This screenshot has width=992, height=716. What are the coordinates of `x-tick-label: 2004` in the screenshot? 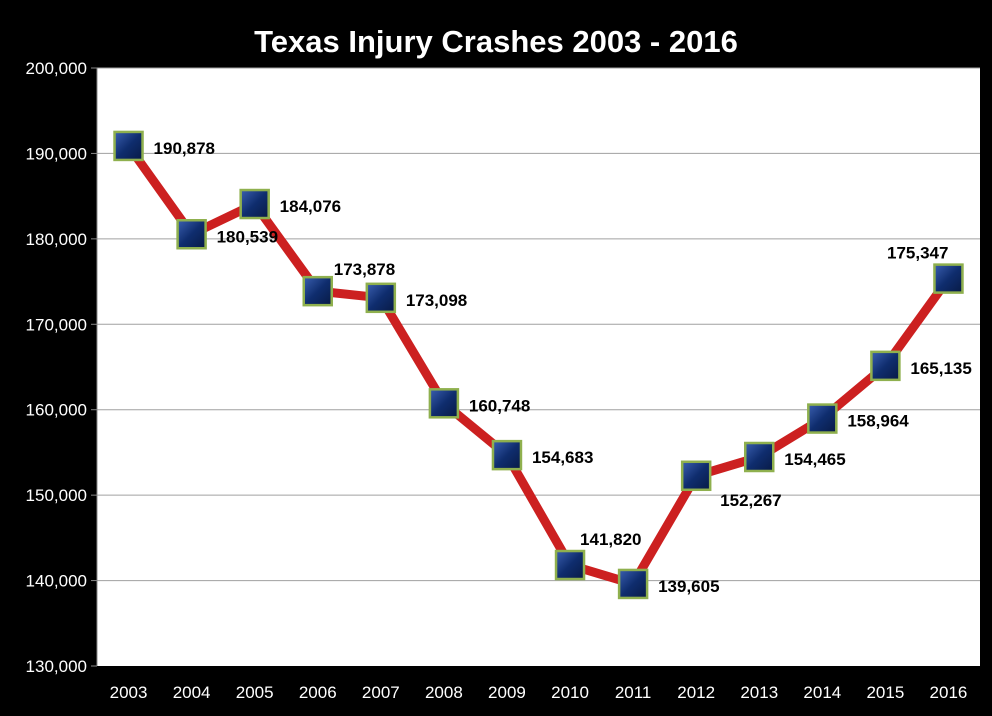 It's located at (192, 692).